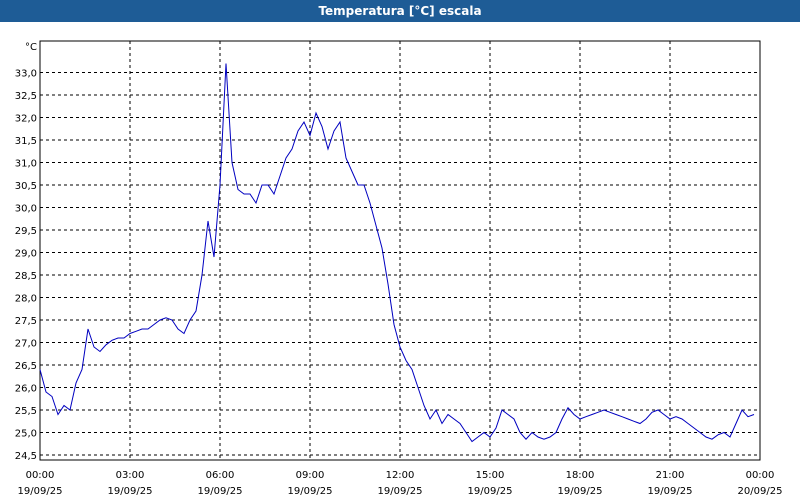 The height and width of the screenshot is (500, 800). What do you see at coordinates (26, 366) in the screenshot?
I see `y-tick-label: 26,5` at bounding box center [26, 366].